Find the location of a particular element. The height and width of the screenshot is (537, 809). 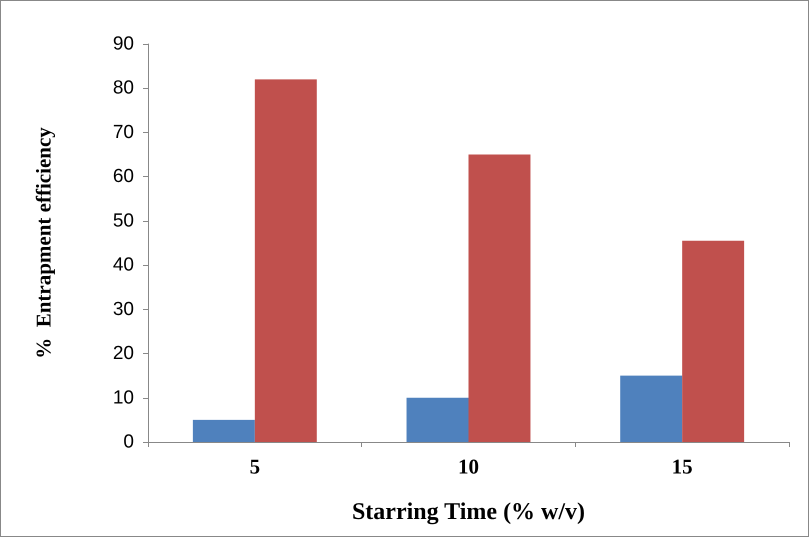

y-tick-label: 90 is located at coordinates (123, 44).